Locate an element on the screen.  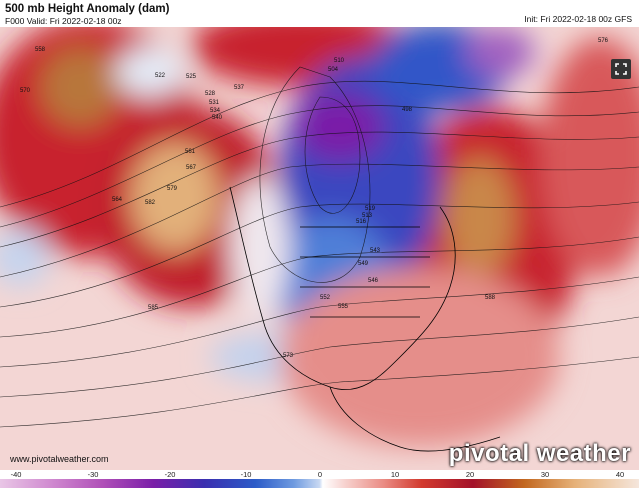
colorbar-tick: -10 is located at coordinates (246, 474).